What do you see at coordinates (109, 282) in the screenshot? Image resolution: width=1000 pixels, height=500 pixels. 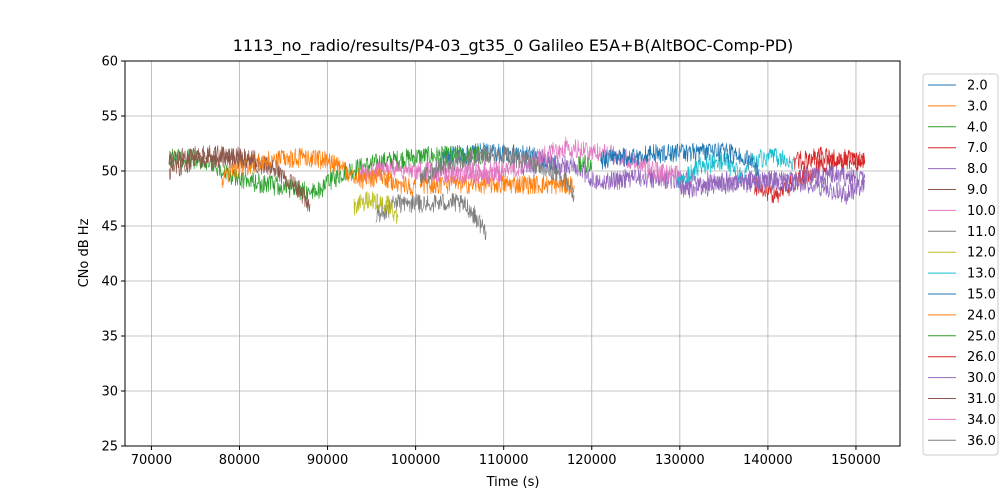 I see `y-tick-label: 40` at bounding box center [109, 282].